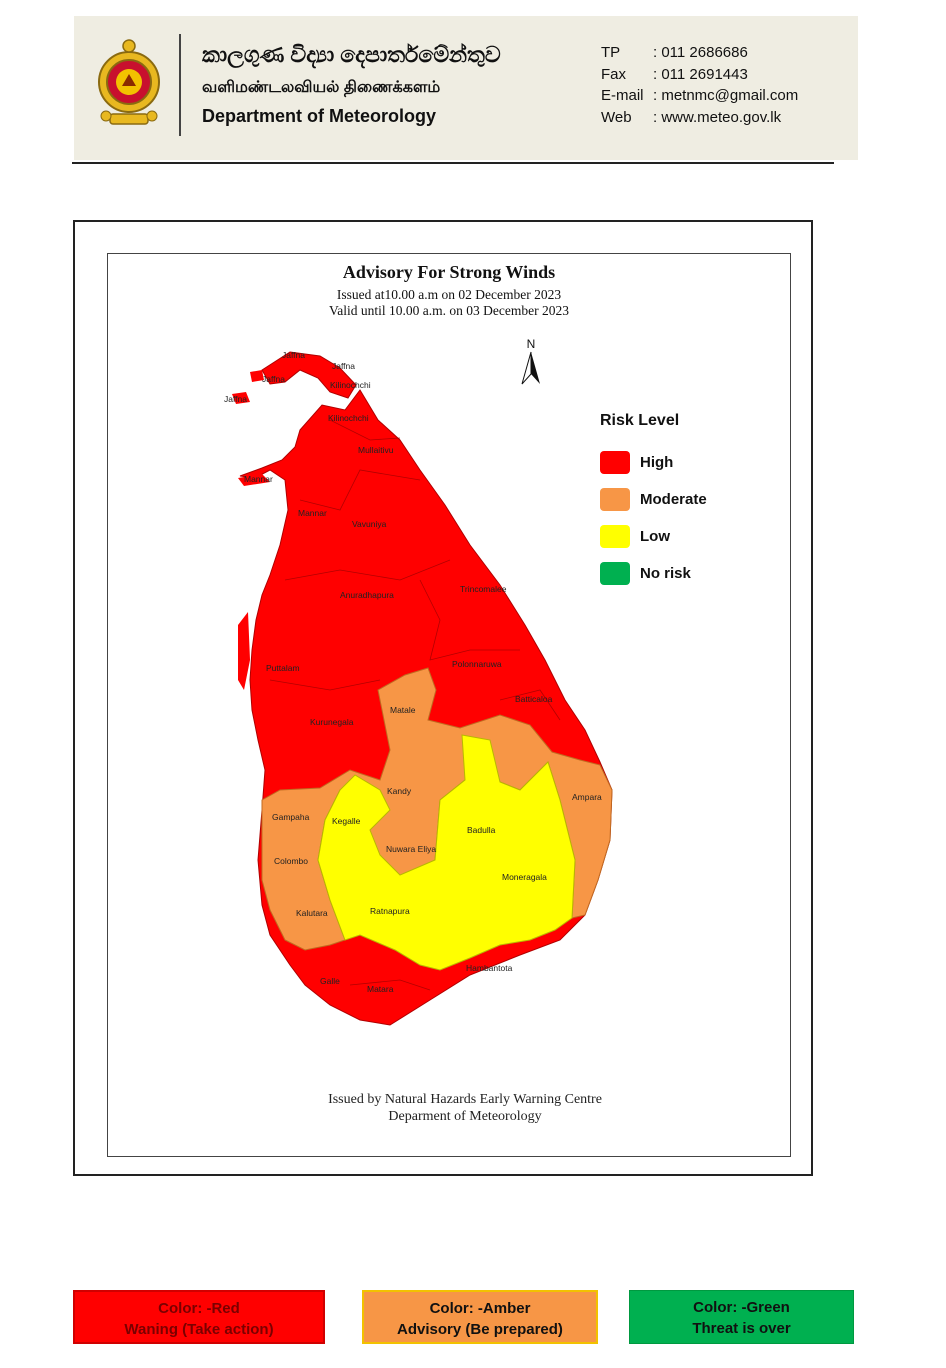 This screenshot has height=1368, width=946. What do you see at coordinates (615, 499) in the screenshot?
I see `legend-swatch-moderate` at bounding box center [615, 499].